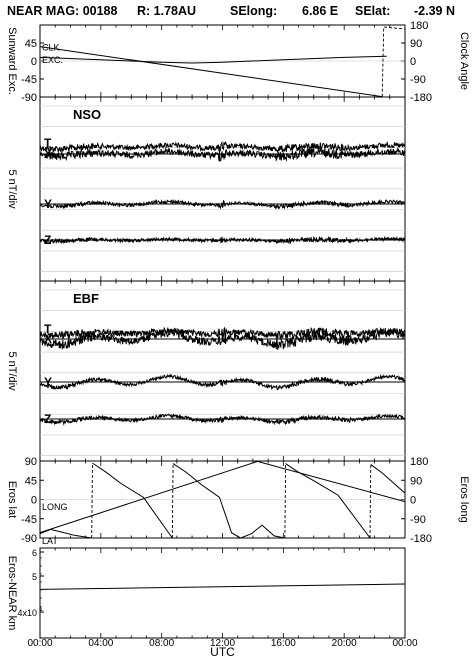  What do you see at coordinates (222, 155) in the screenshot?
I see `nso-trace-x` at bounding box center [222, 155].